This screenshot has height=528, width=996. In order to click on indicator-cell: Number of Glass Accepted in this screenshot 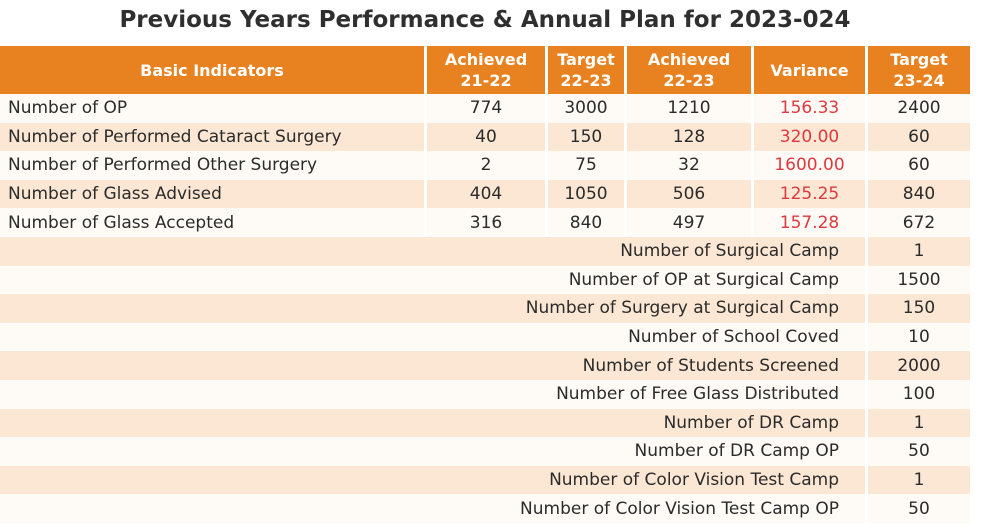, I will do `click(213, 222)`.